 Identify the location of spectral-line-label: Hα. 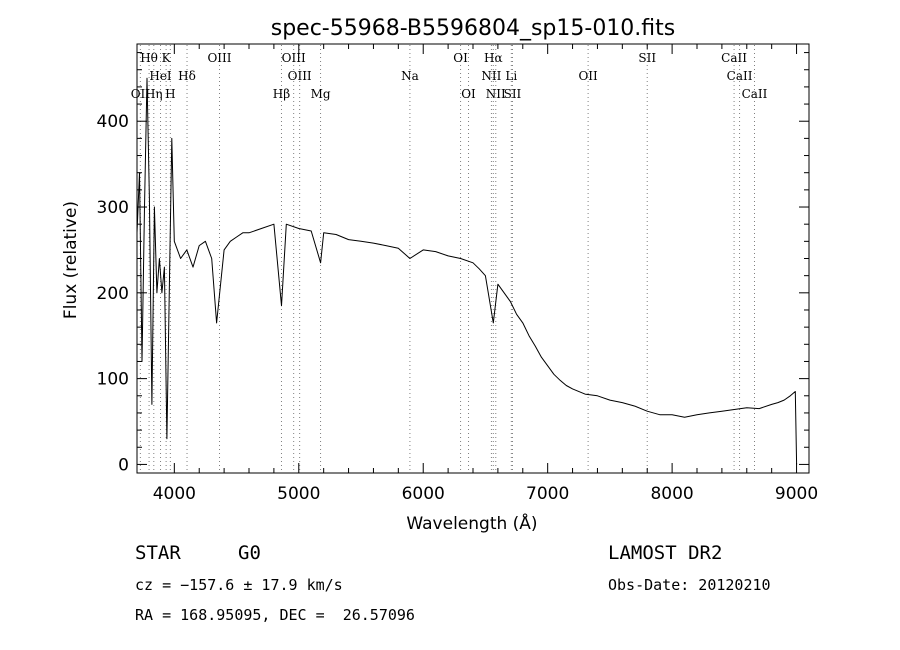
(493, 58).